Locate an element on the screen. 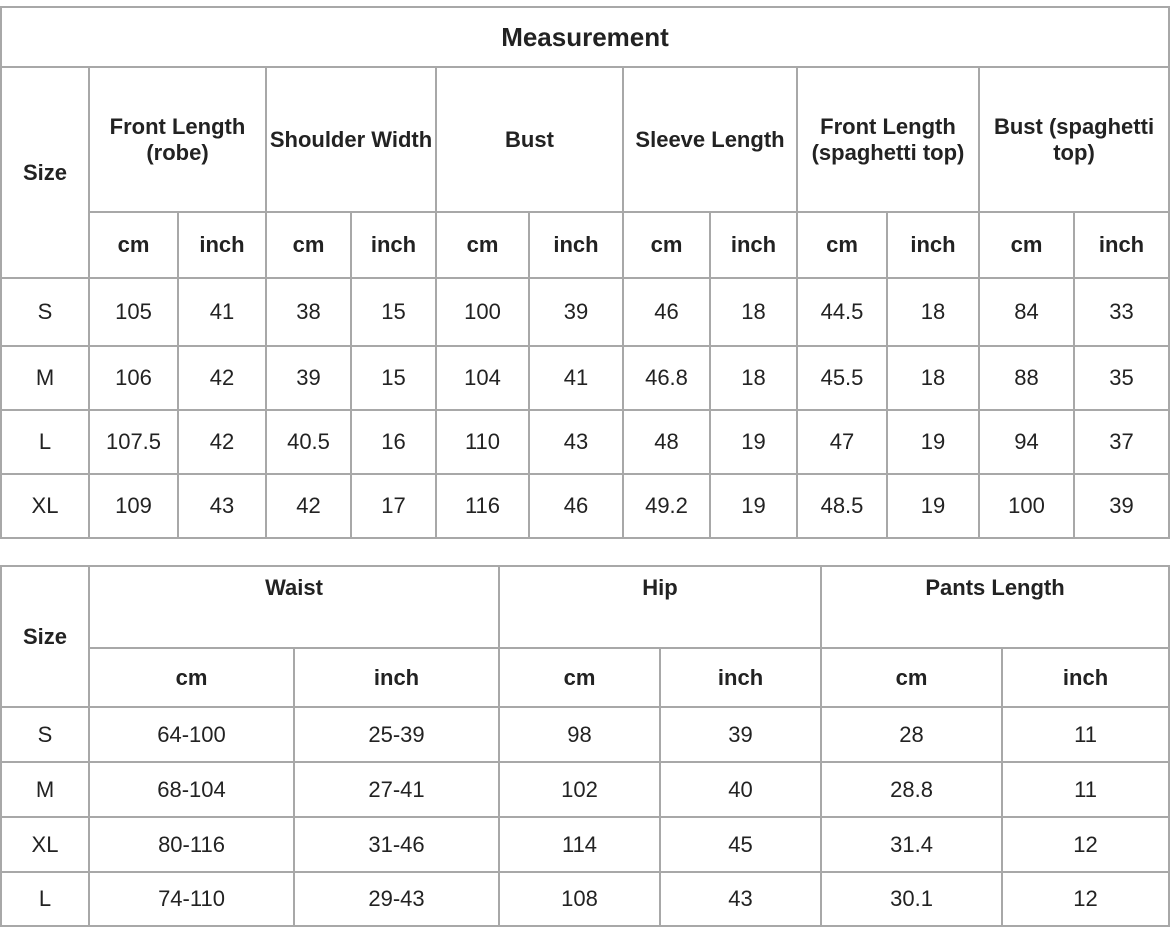 This screenshot has height=928, width=1170. value-cell: 30.1 is located at coordinates (912, 899).